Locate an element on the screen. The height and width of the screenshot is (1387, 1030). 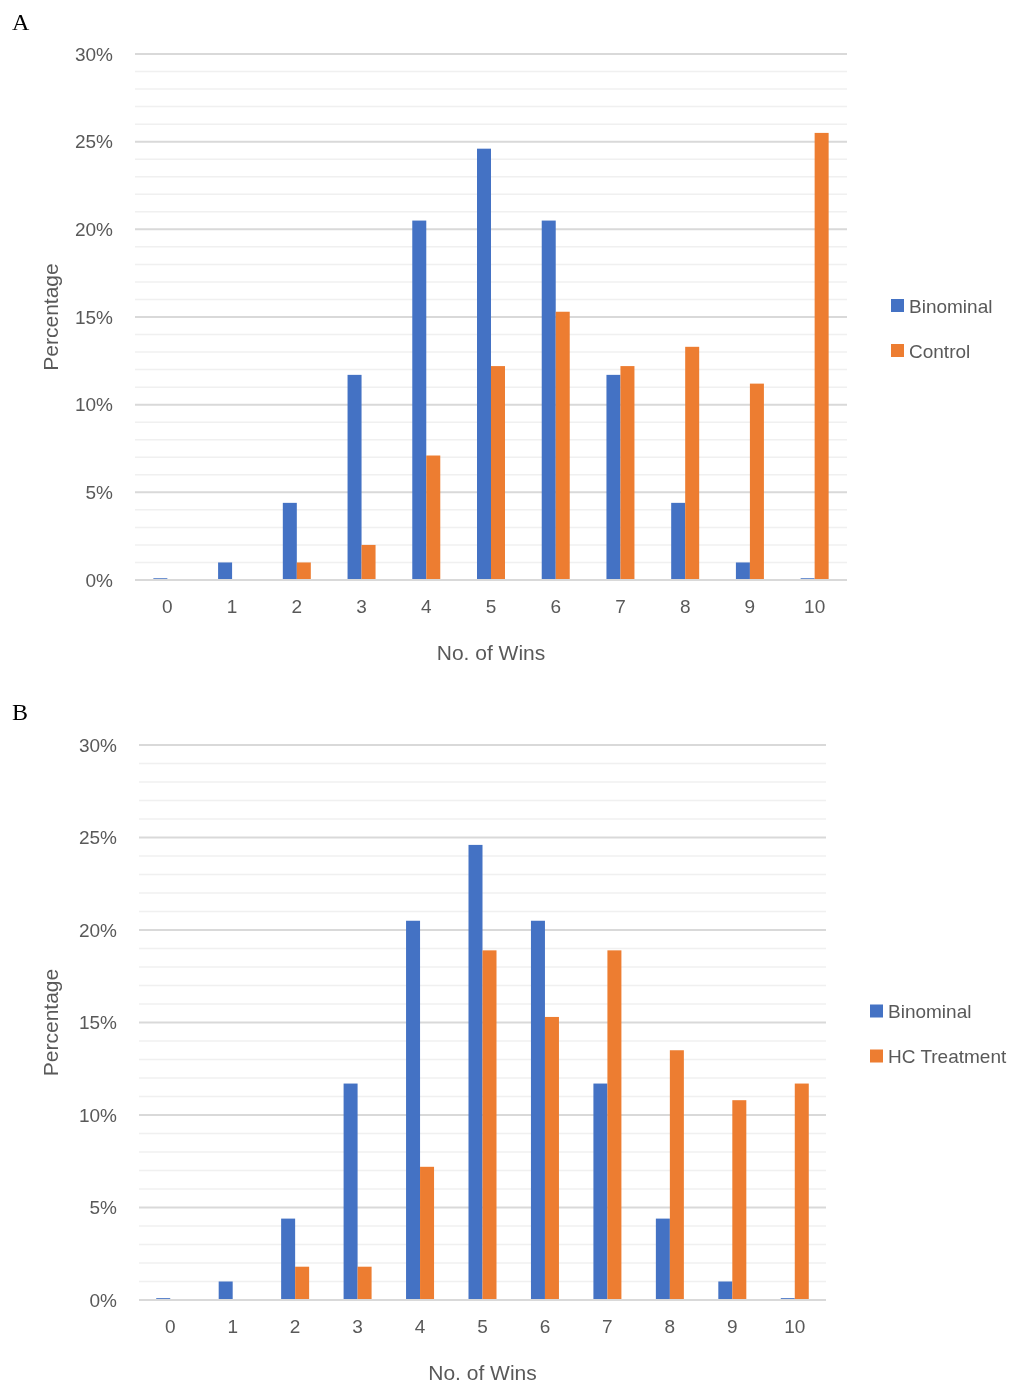
legend-label: HC Treatment is located at coordinates (947, 1057).